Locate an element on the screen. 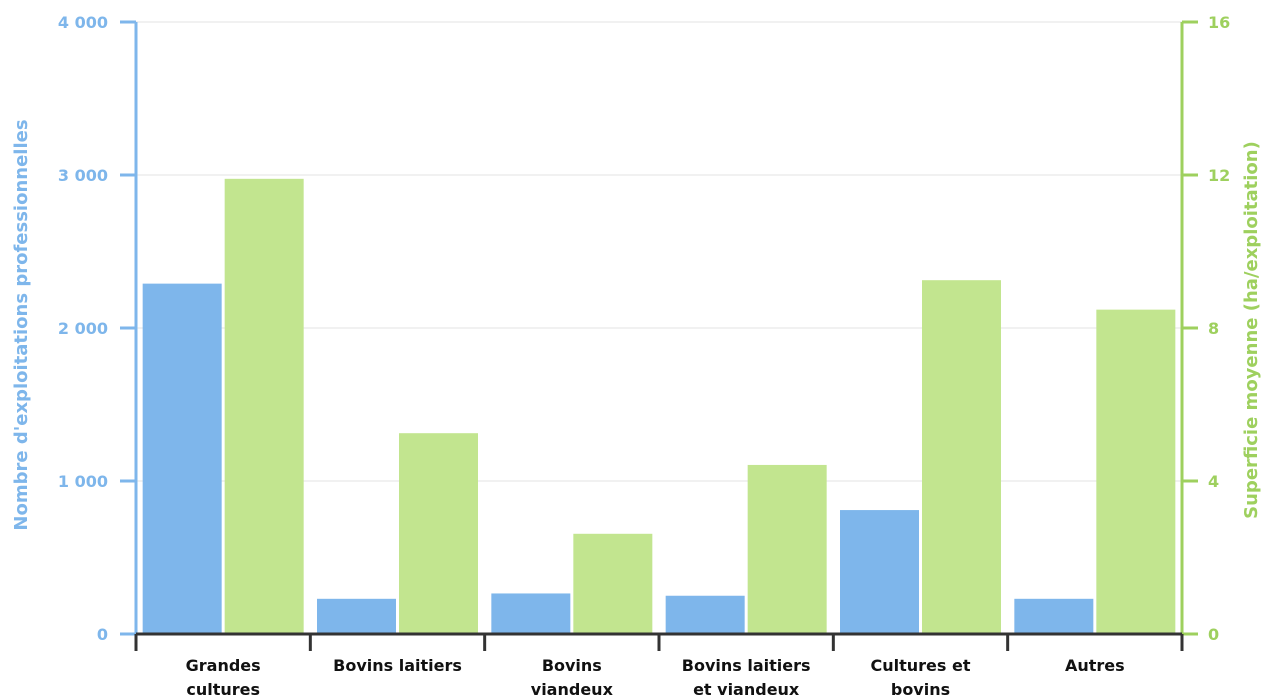 The image size is (1271, 699). category-label: et viandeux is located at coordinates (746, 689).